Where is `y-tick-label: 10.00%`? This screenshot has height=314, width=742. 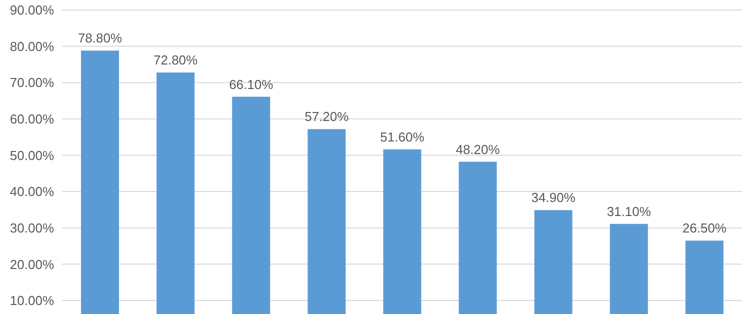 y-tick-label: 10.00% is located at coordinates (32, 300).